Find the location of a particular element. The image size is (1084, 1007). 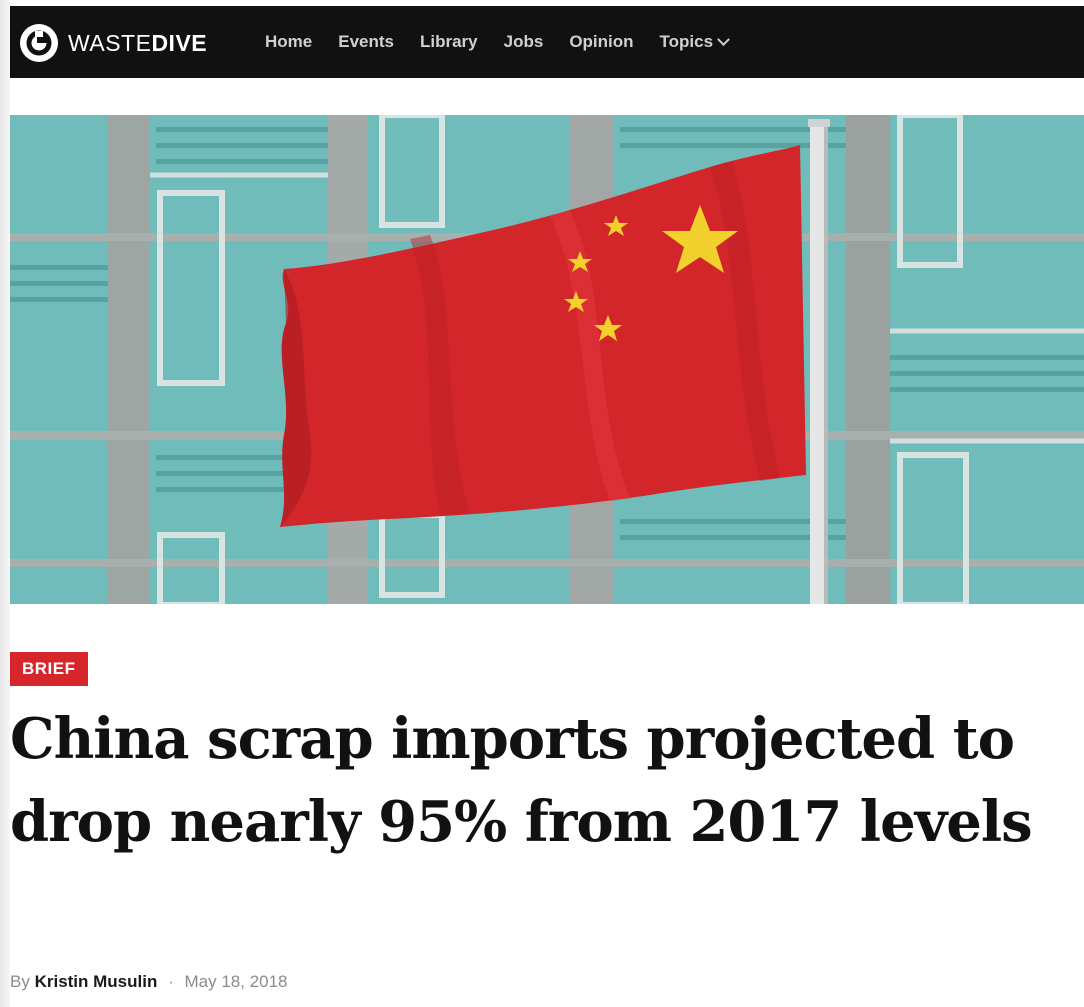

nav-jobs: Jobs is located at coordinates (523, 41).